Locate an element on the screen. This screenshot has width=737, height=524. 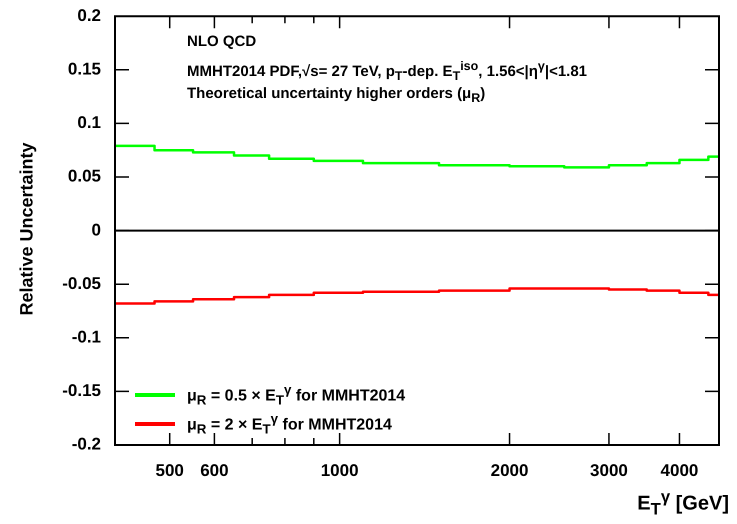
y-tick-label: -0.1 is located at coordinates (86, 336).